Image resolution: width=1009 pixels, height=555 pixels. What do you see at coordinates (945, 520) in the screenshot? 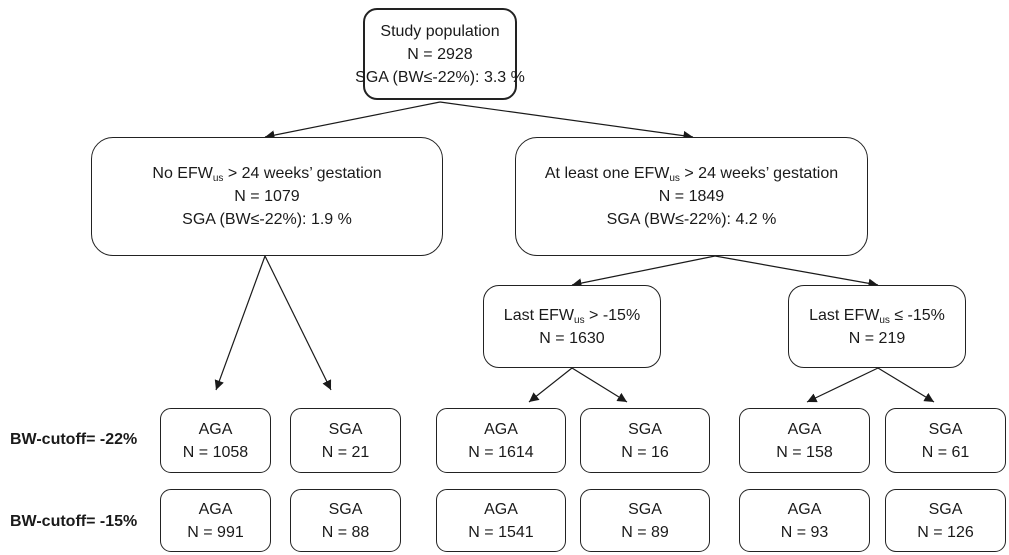
I see `leaf-box: SGA N = 126` at bounding box center [945, 520].